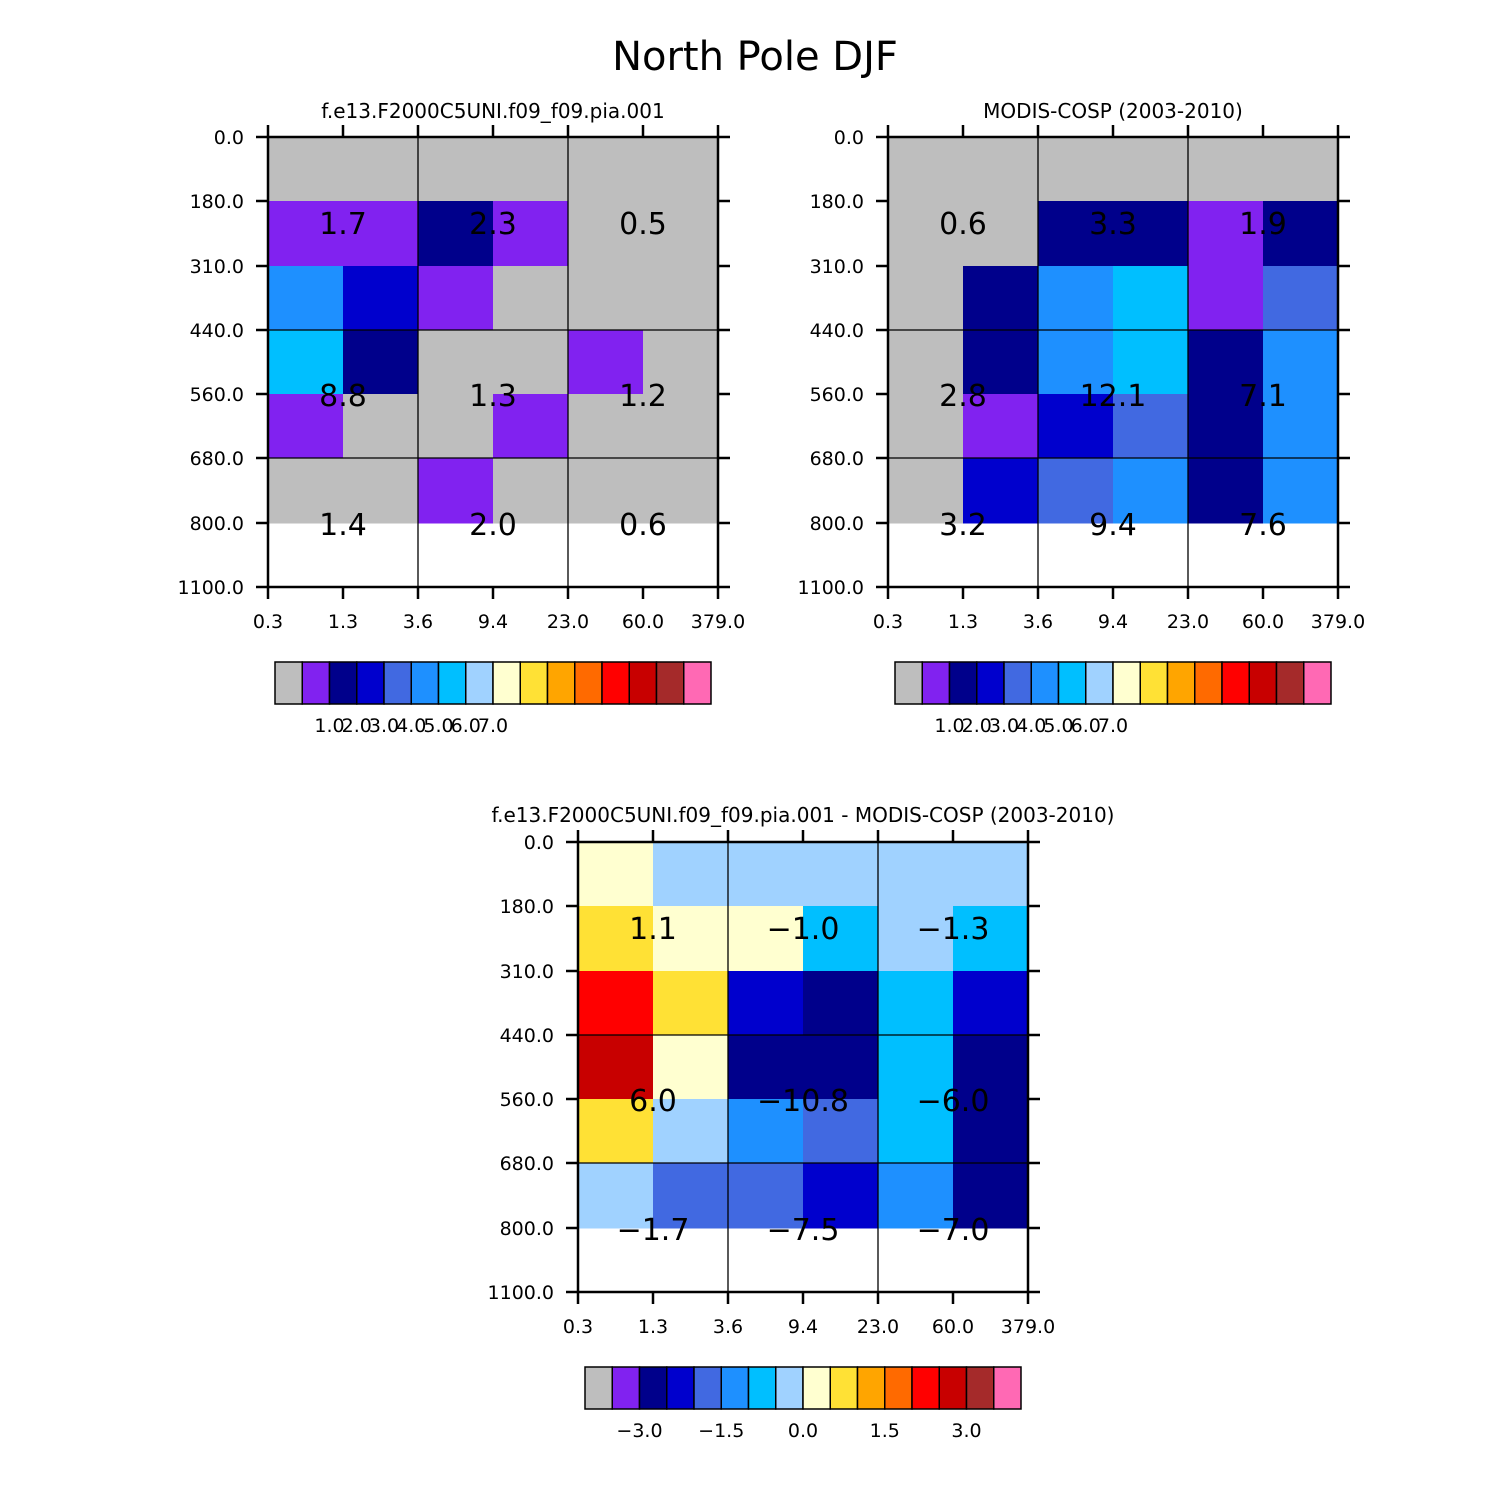 This screenshot has height=1510, width=1510. What do you see at coordinates (643, 224) in the screenshot?
I see `summary-value: 0.5` at bounding box center [643, 224].